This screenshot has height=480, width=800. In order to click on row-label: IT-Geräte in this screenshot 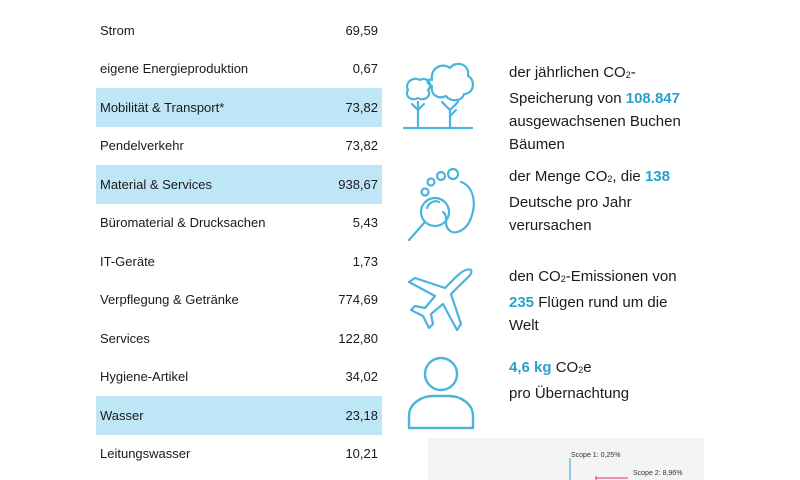, I will do `click(127, 261)`.